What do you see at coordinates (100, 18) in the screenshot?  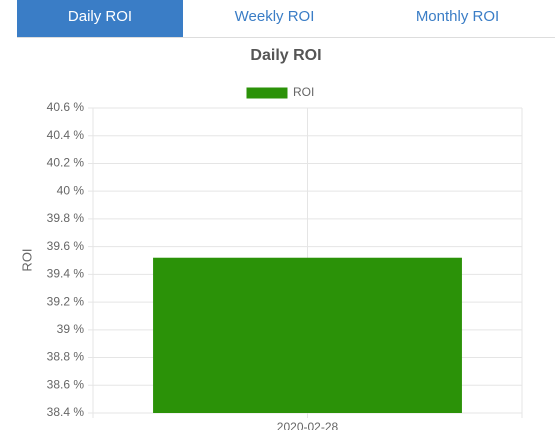 I see `tab: Daily ROI` at bounding box center [100, 18].